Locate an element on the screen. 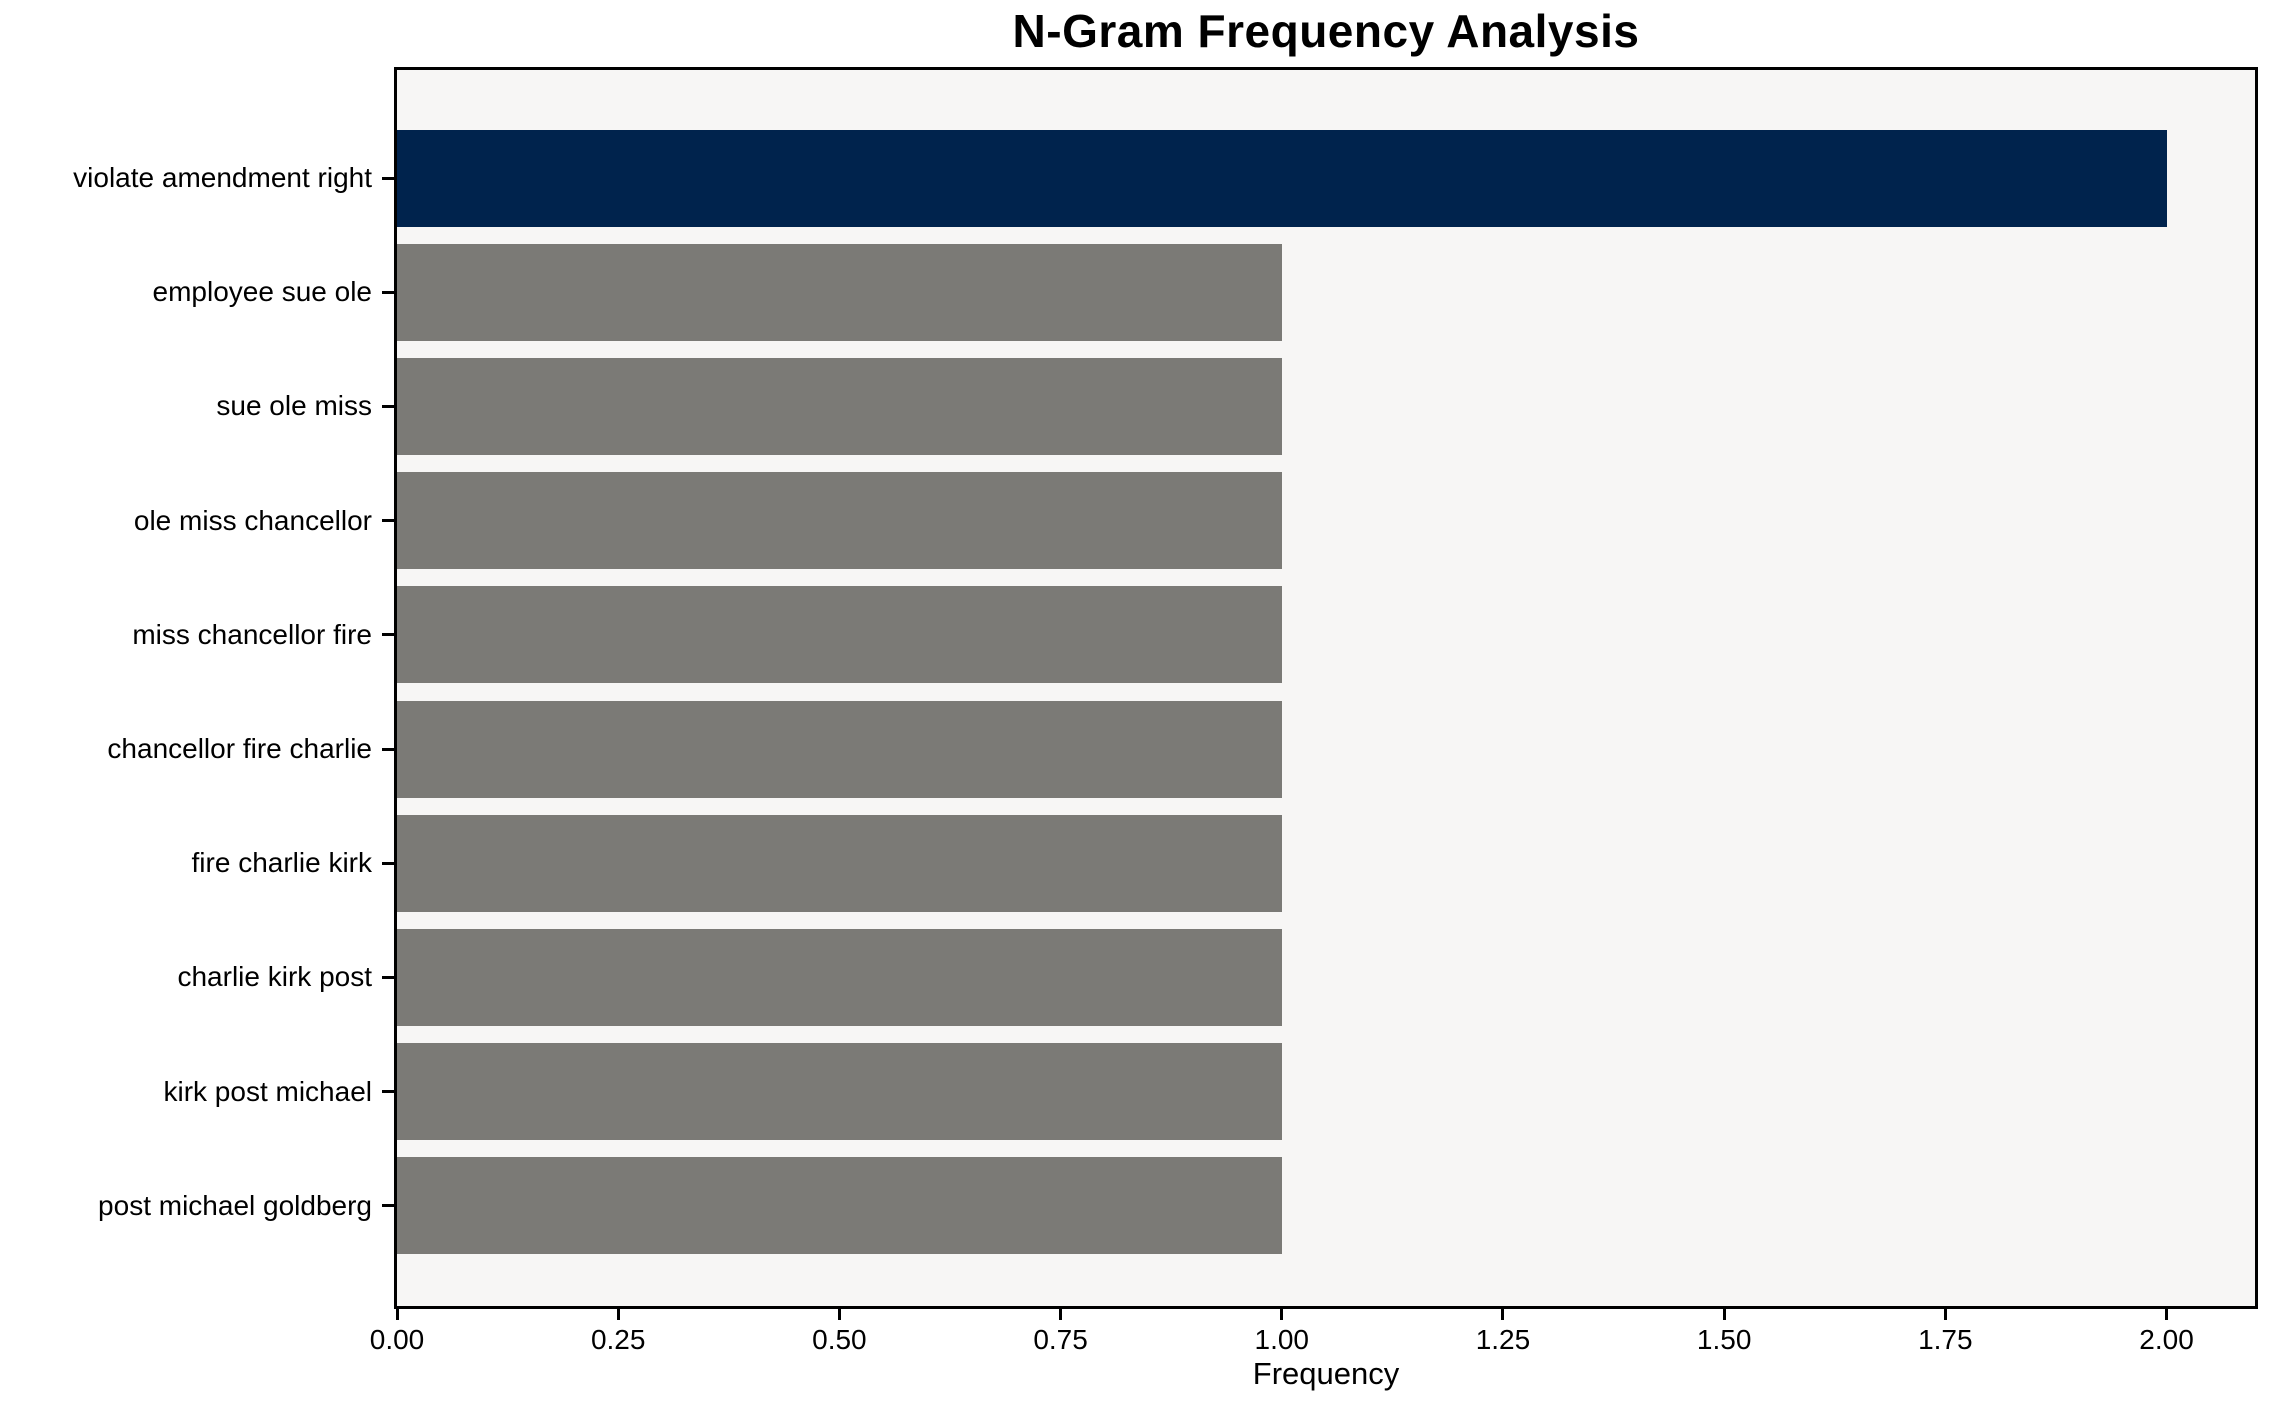 The height and width of the screenshot is (1414, 2275). chart-title: N-Gram Frequency Analysis is located at coordinates (1326, 31).